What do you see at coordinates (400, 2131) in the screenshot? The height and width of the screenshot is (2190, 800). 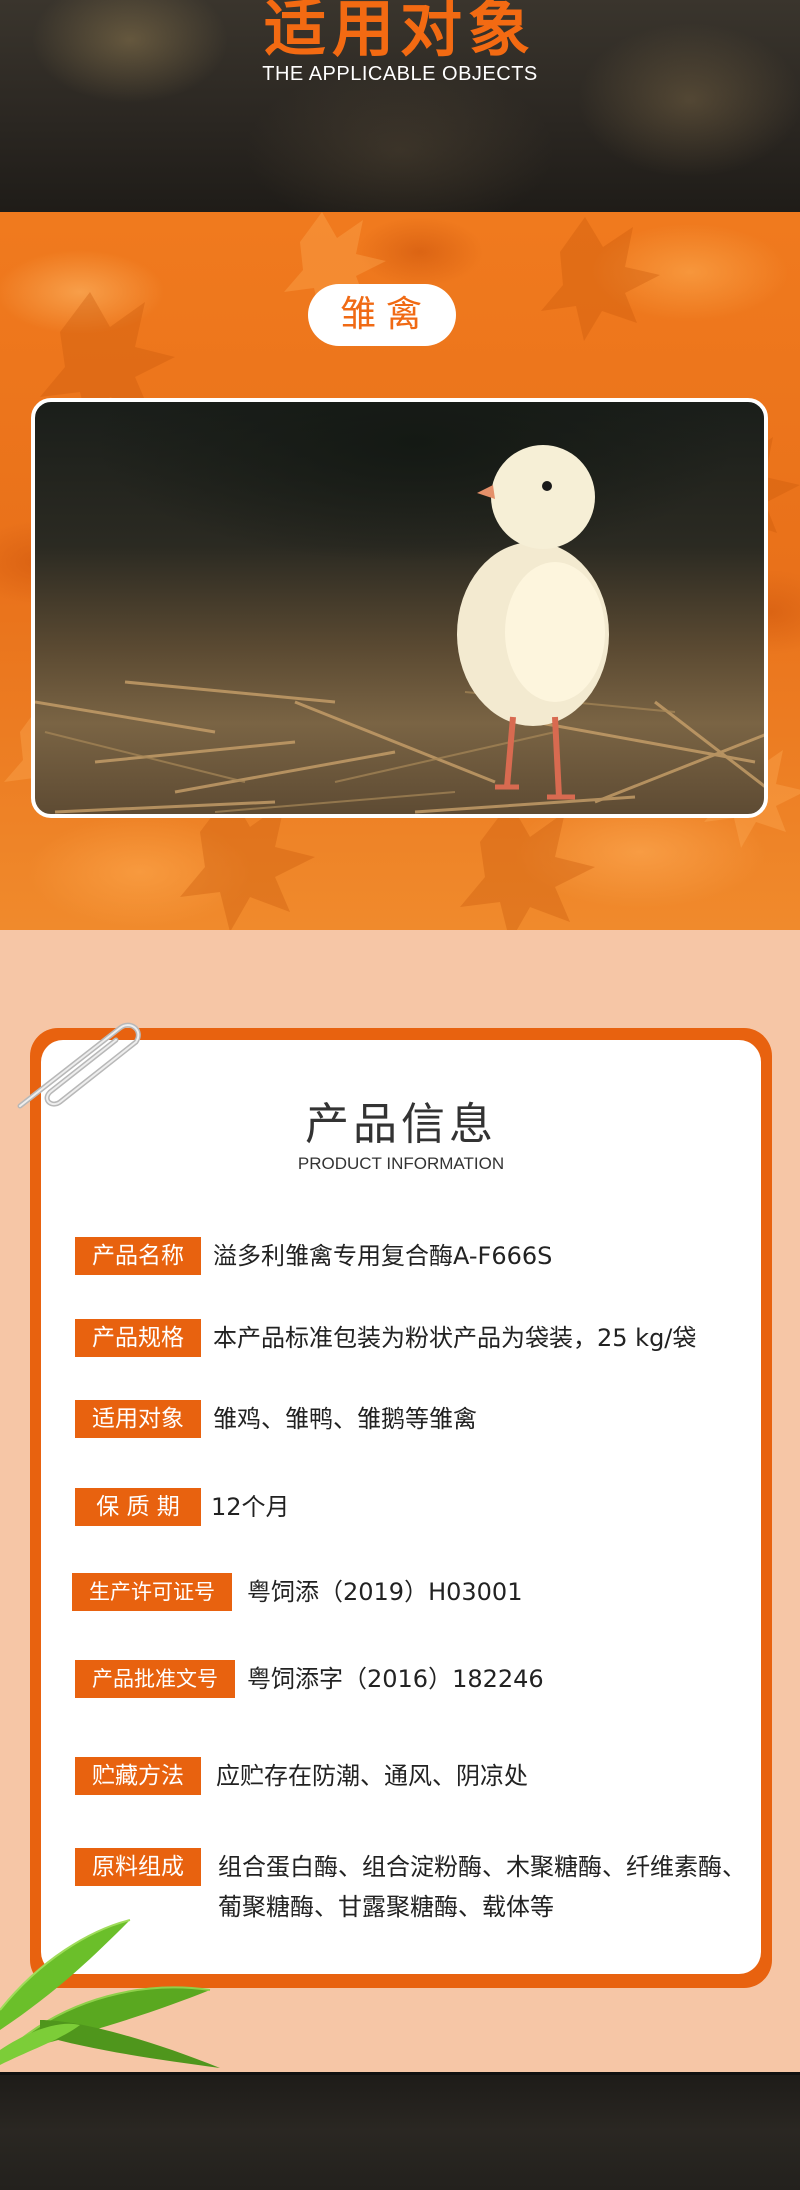 I see `footer-strip` at bounding box center [400, 2131].